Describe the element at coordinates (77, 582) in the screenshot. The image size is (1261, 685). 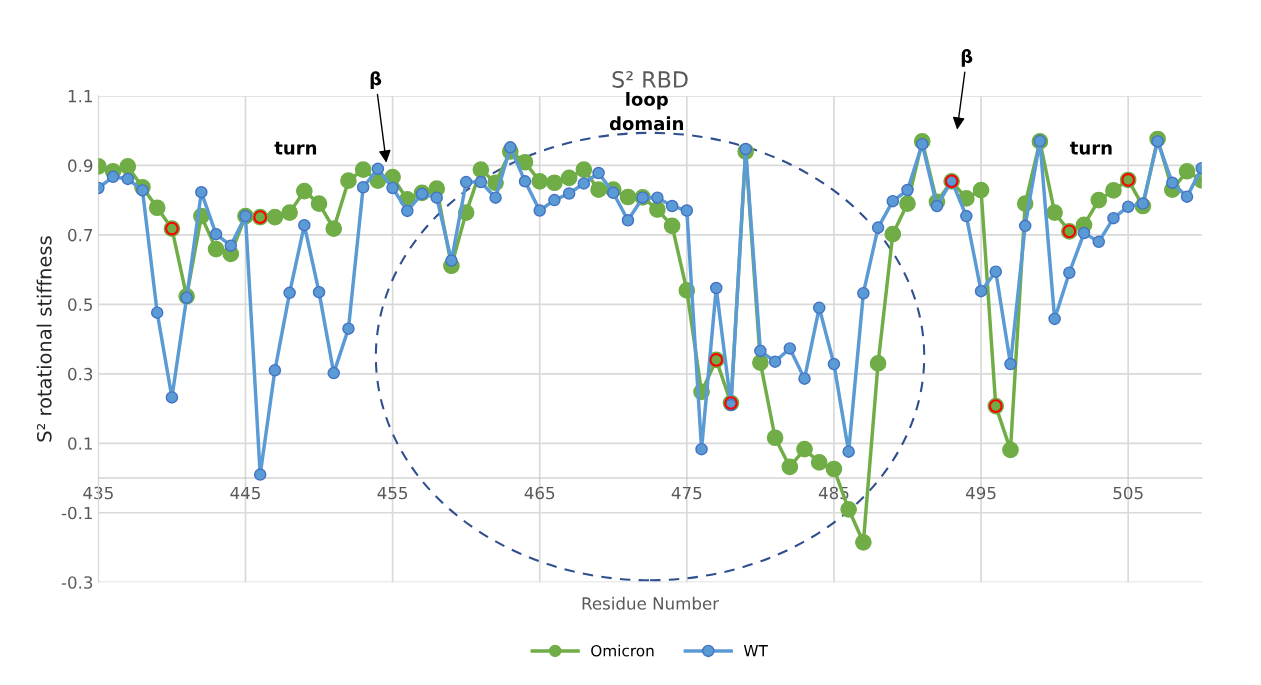
I see `y-tick-label: -0.3` at that location.